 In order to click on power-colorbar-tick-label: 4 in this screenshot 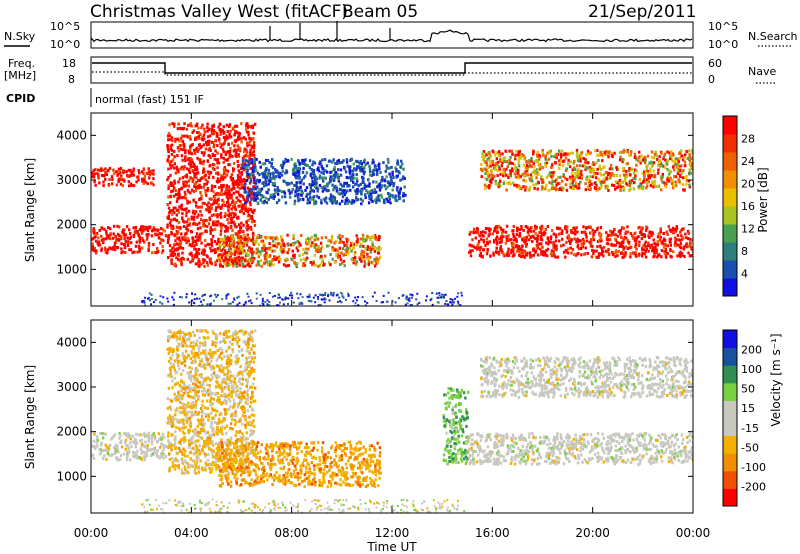, I will do `click(744, 274)`.